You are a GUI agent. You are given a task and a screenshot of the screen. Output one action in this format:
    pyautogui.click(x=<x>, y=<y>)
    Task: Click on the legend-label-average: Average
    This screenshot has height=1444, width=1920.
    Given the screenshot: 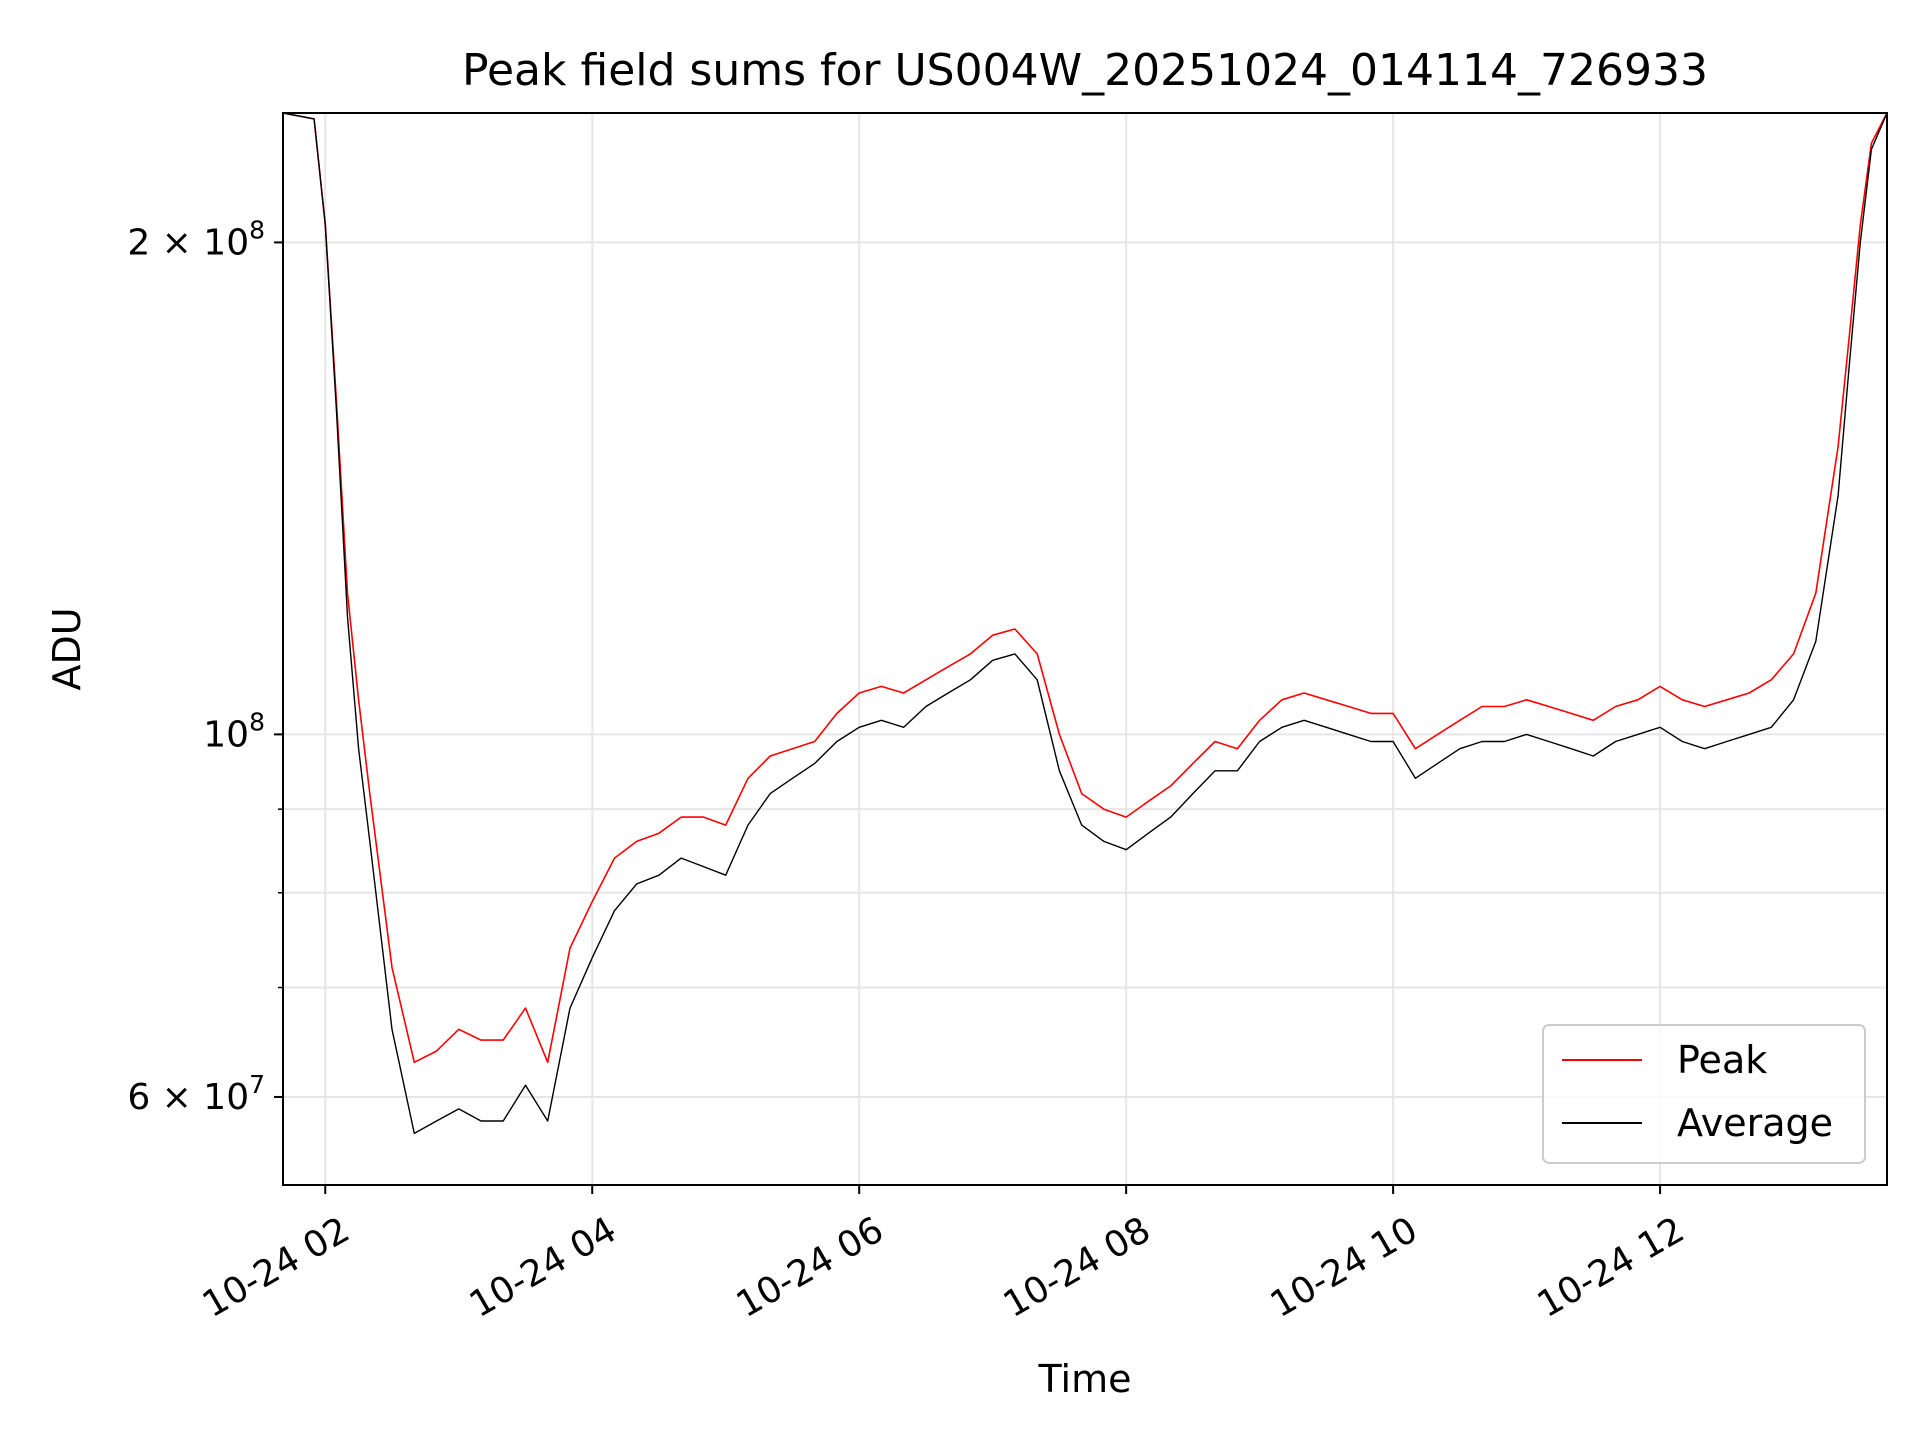 What is the action you would take?
    pyautogui.click(x=1755, y=1123)
    